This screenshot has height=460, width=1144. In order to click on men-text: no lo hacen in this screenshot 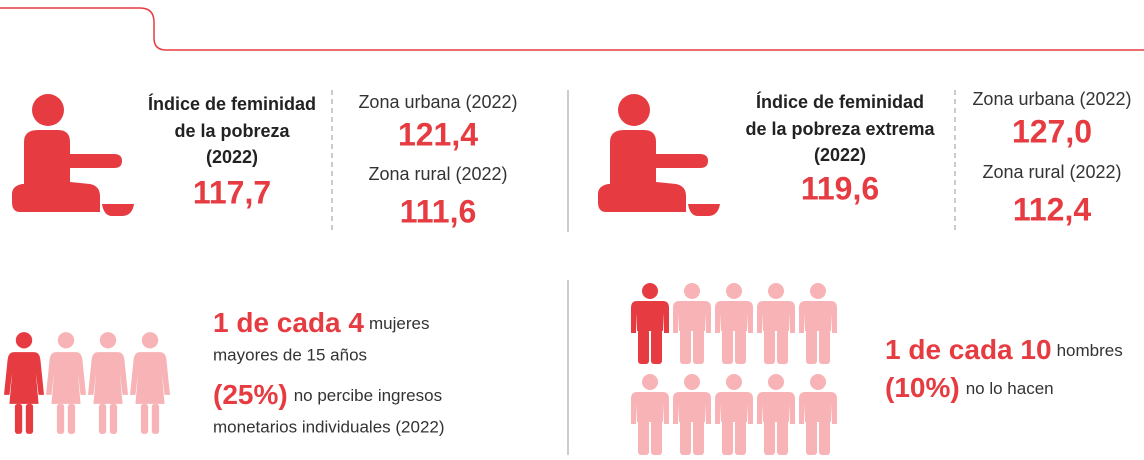, I will do `click(1010, 388)`.